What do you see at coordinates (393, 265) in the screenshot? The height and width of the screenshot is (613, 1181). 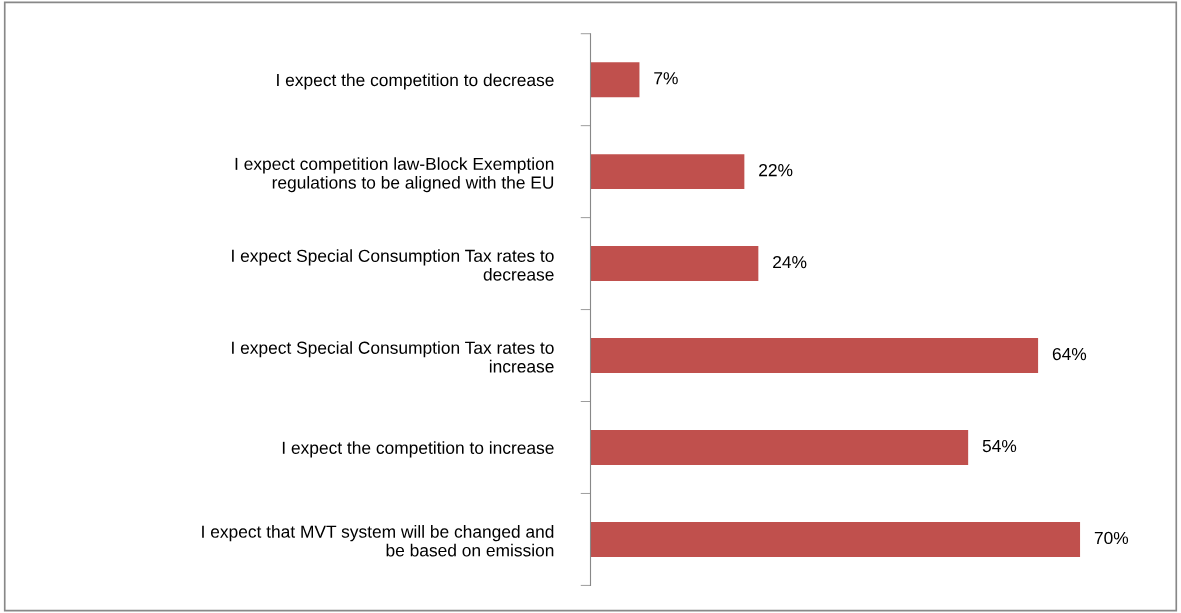 I see `y-tick-label: I expect Special Consumption Tax rates to decrease` at bounding box center [393, 265].